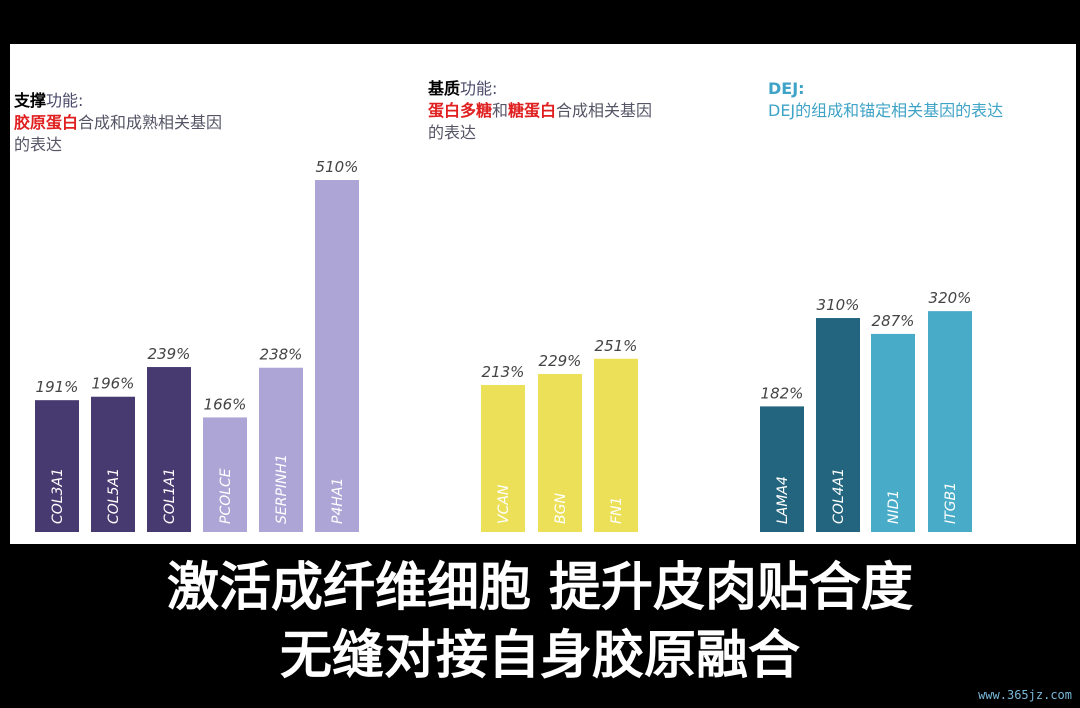 The height and width of the screenshot is (708, 1080). I want to click on group-title-support: 支撑功能: 胶原蛋白合成和成熟相关基因 的表达, so click(118, 123).